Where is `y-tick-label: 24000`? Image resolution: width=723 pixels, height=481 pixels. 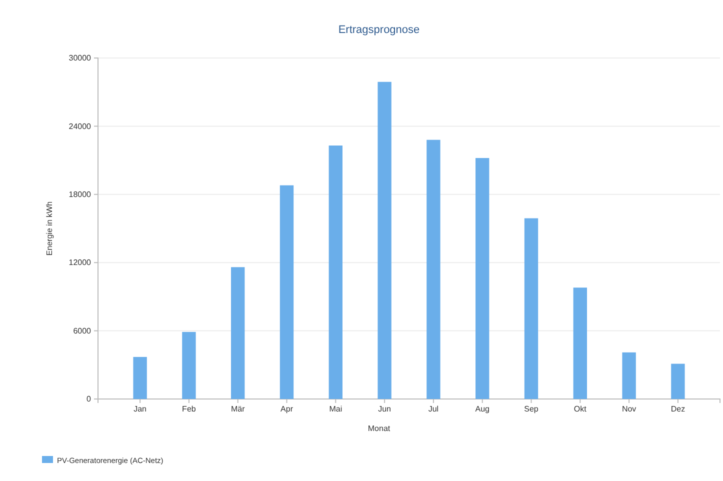
y-tick-label: 24000 is located at coordinates (80, 126).